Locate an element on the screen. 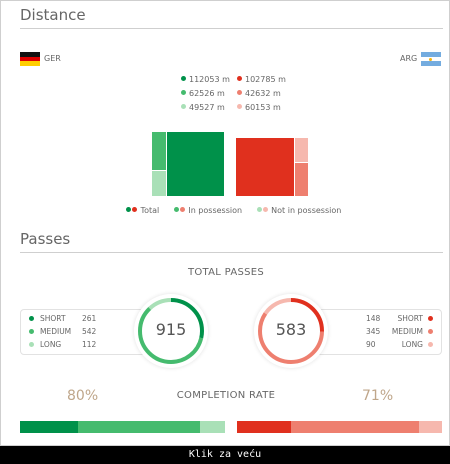 Image resolution: width=450 pixels, height=464 pixels. away-completion-long-segment is located at coordinates (430, 427).